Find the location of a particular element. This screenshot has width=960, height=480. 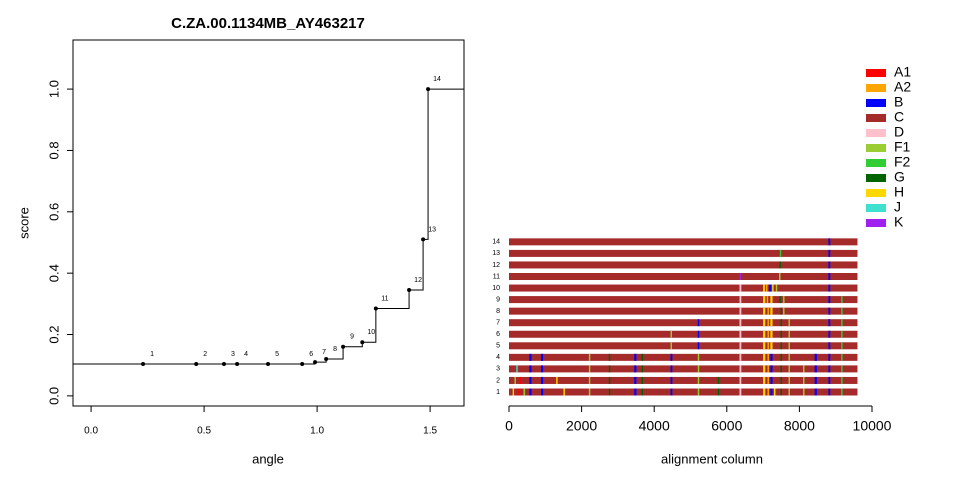

point-label: 10 is located at coordinates (371, 332).